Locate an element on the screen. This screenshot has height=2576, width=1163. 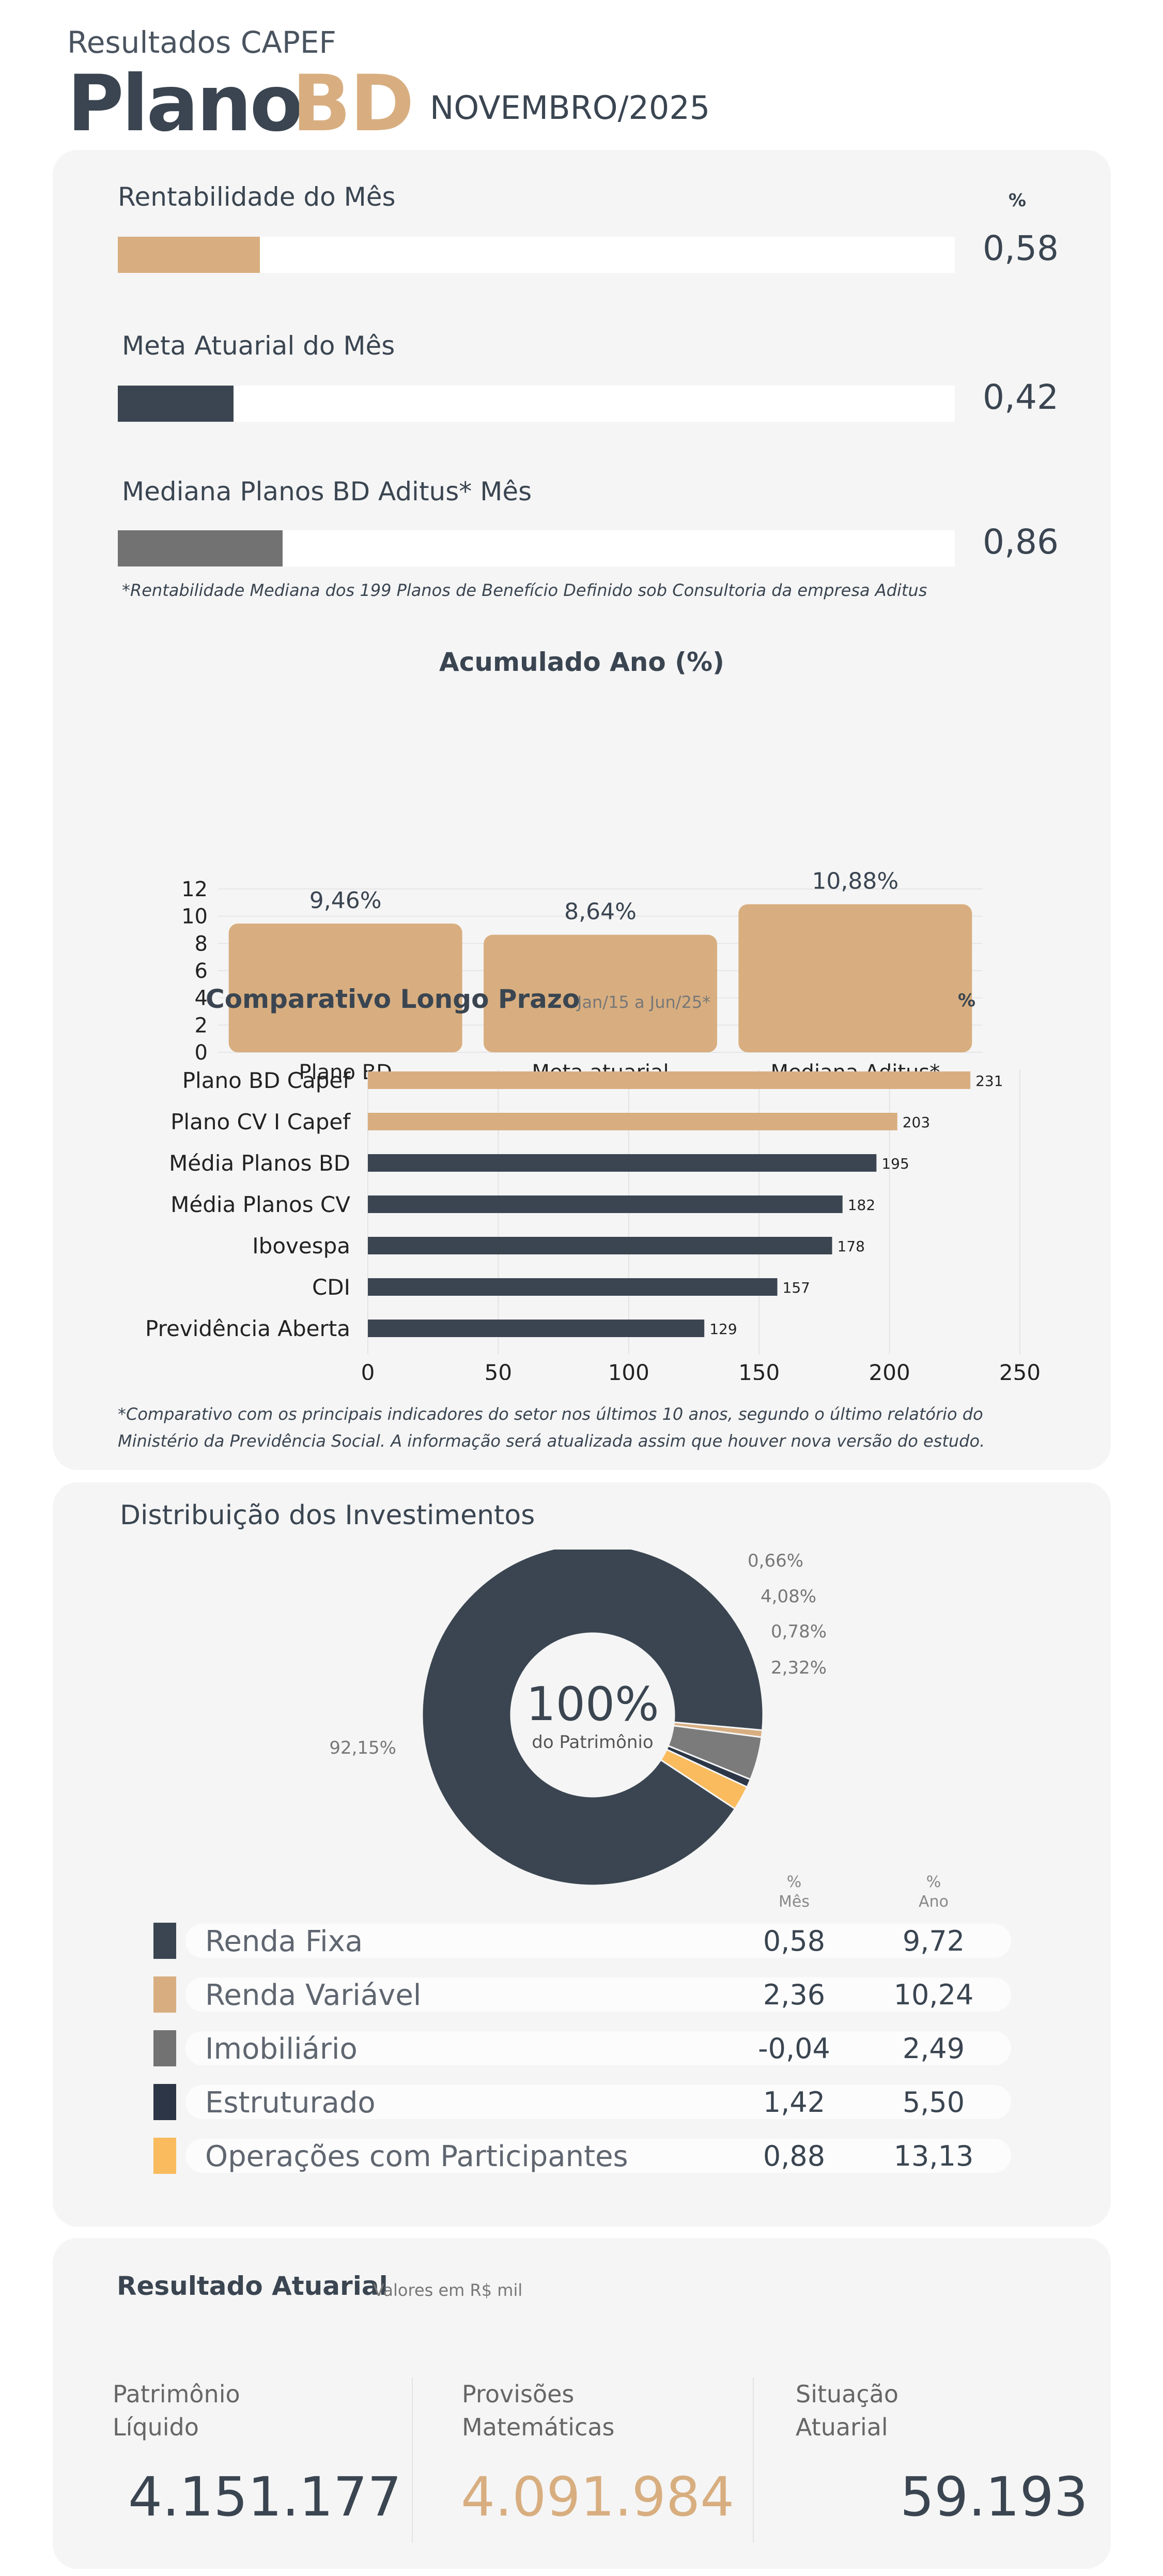
legend-mes-value: 1,42 is located at coordinates (794, 2102).